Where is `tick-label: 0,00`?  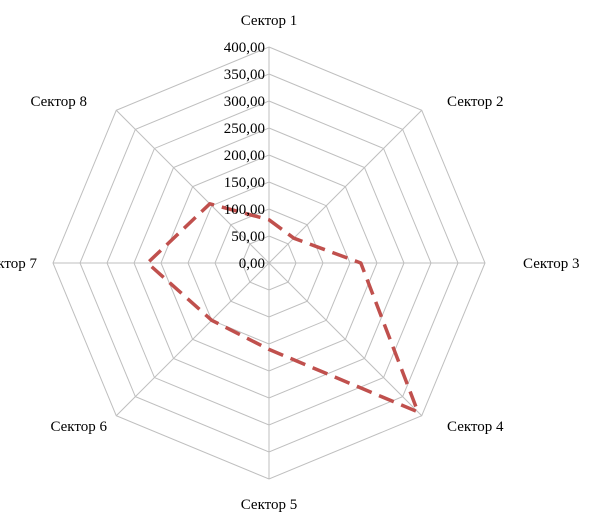
tick-label: 0,00 is located at coordinates (252, 264).